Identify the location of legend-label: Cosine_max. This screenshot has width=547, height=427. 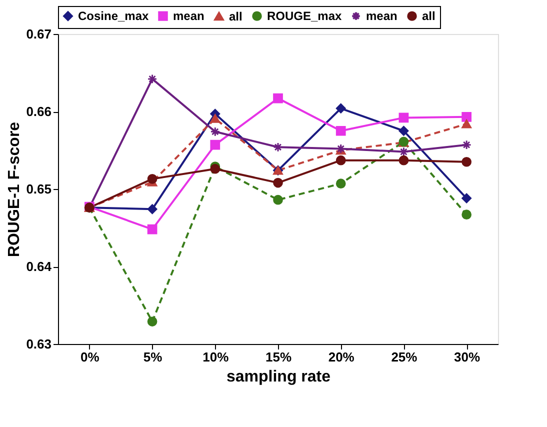
(114, 16).